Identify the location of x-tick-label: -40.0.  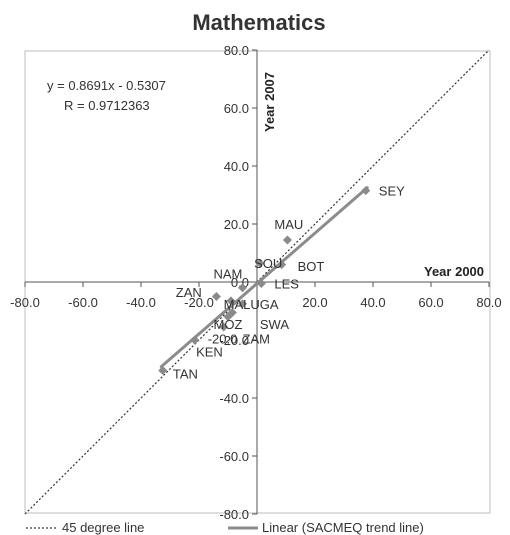
(141, 302).